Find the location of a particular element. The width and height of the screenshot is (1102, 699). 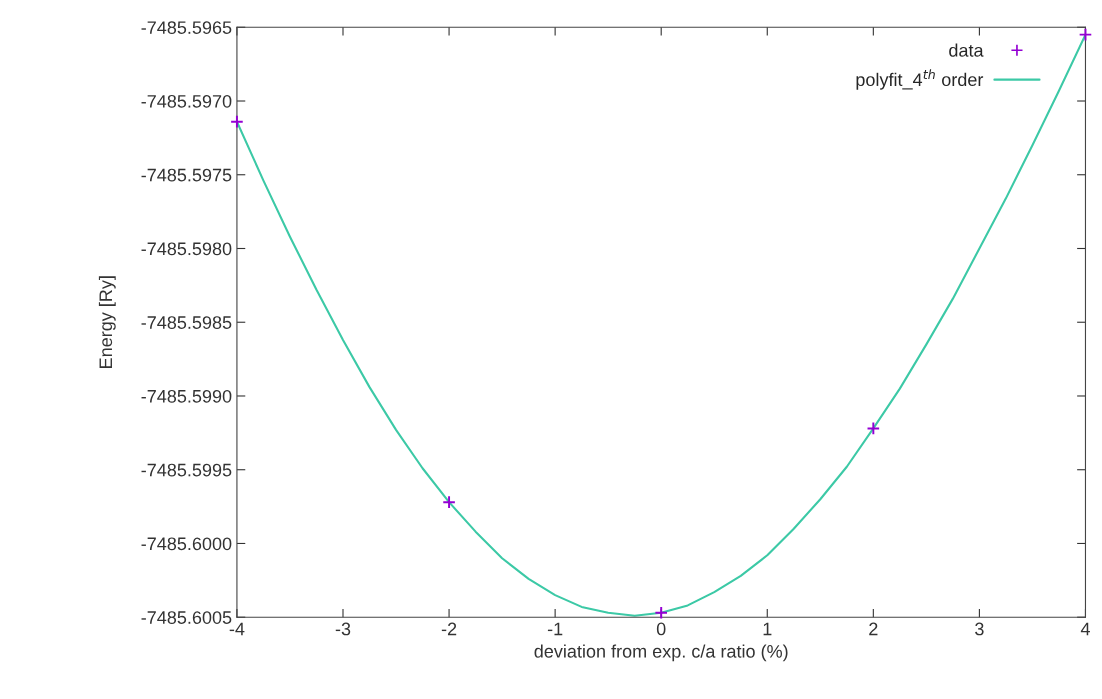

y-tick-label: -7485.5990 is located at coordinates (186, 396).